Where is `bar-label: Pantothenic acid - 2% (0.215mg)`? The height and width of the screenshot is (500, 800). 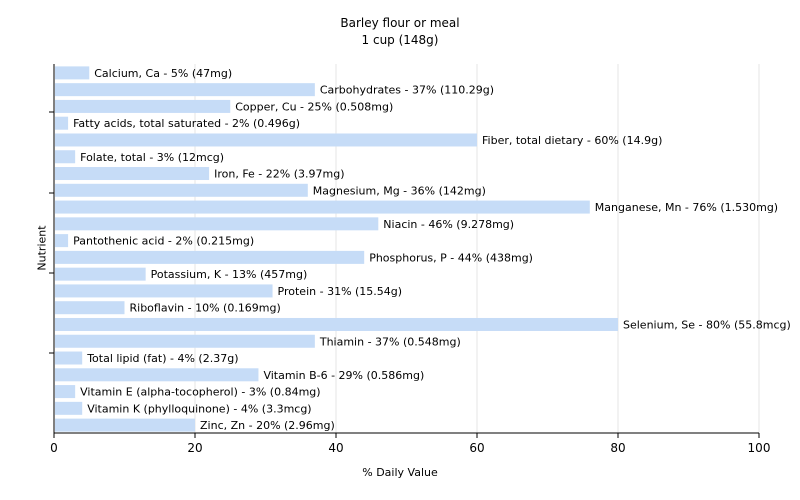 bar-label: Pantothenic acid - 2% (0.215mg) is located at coordinates (163, 241).